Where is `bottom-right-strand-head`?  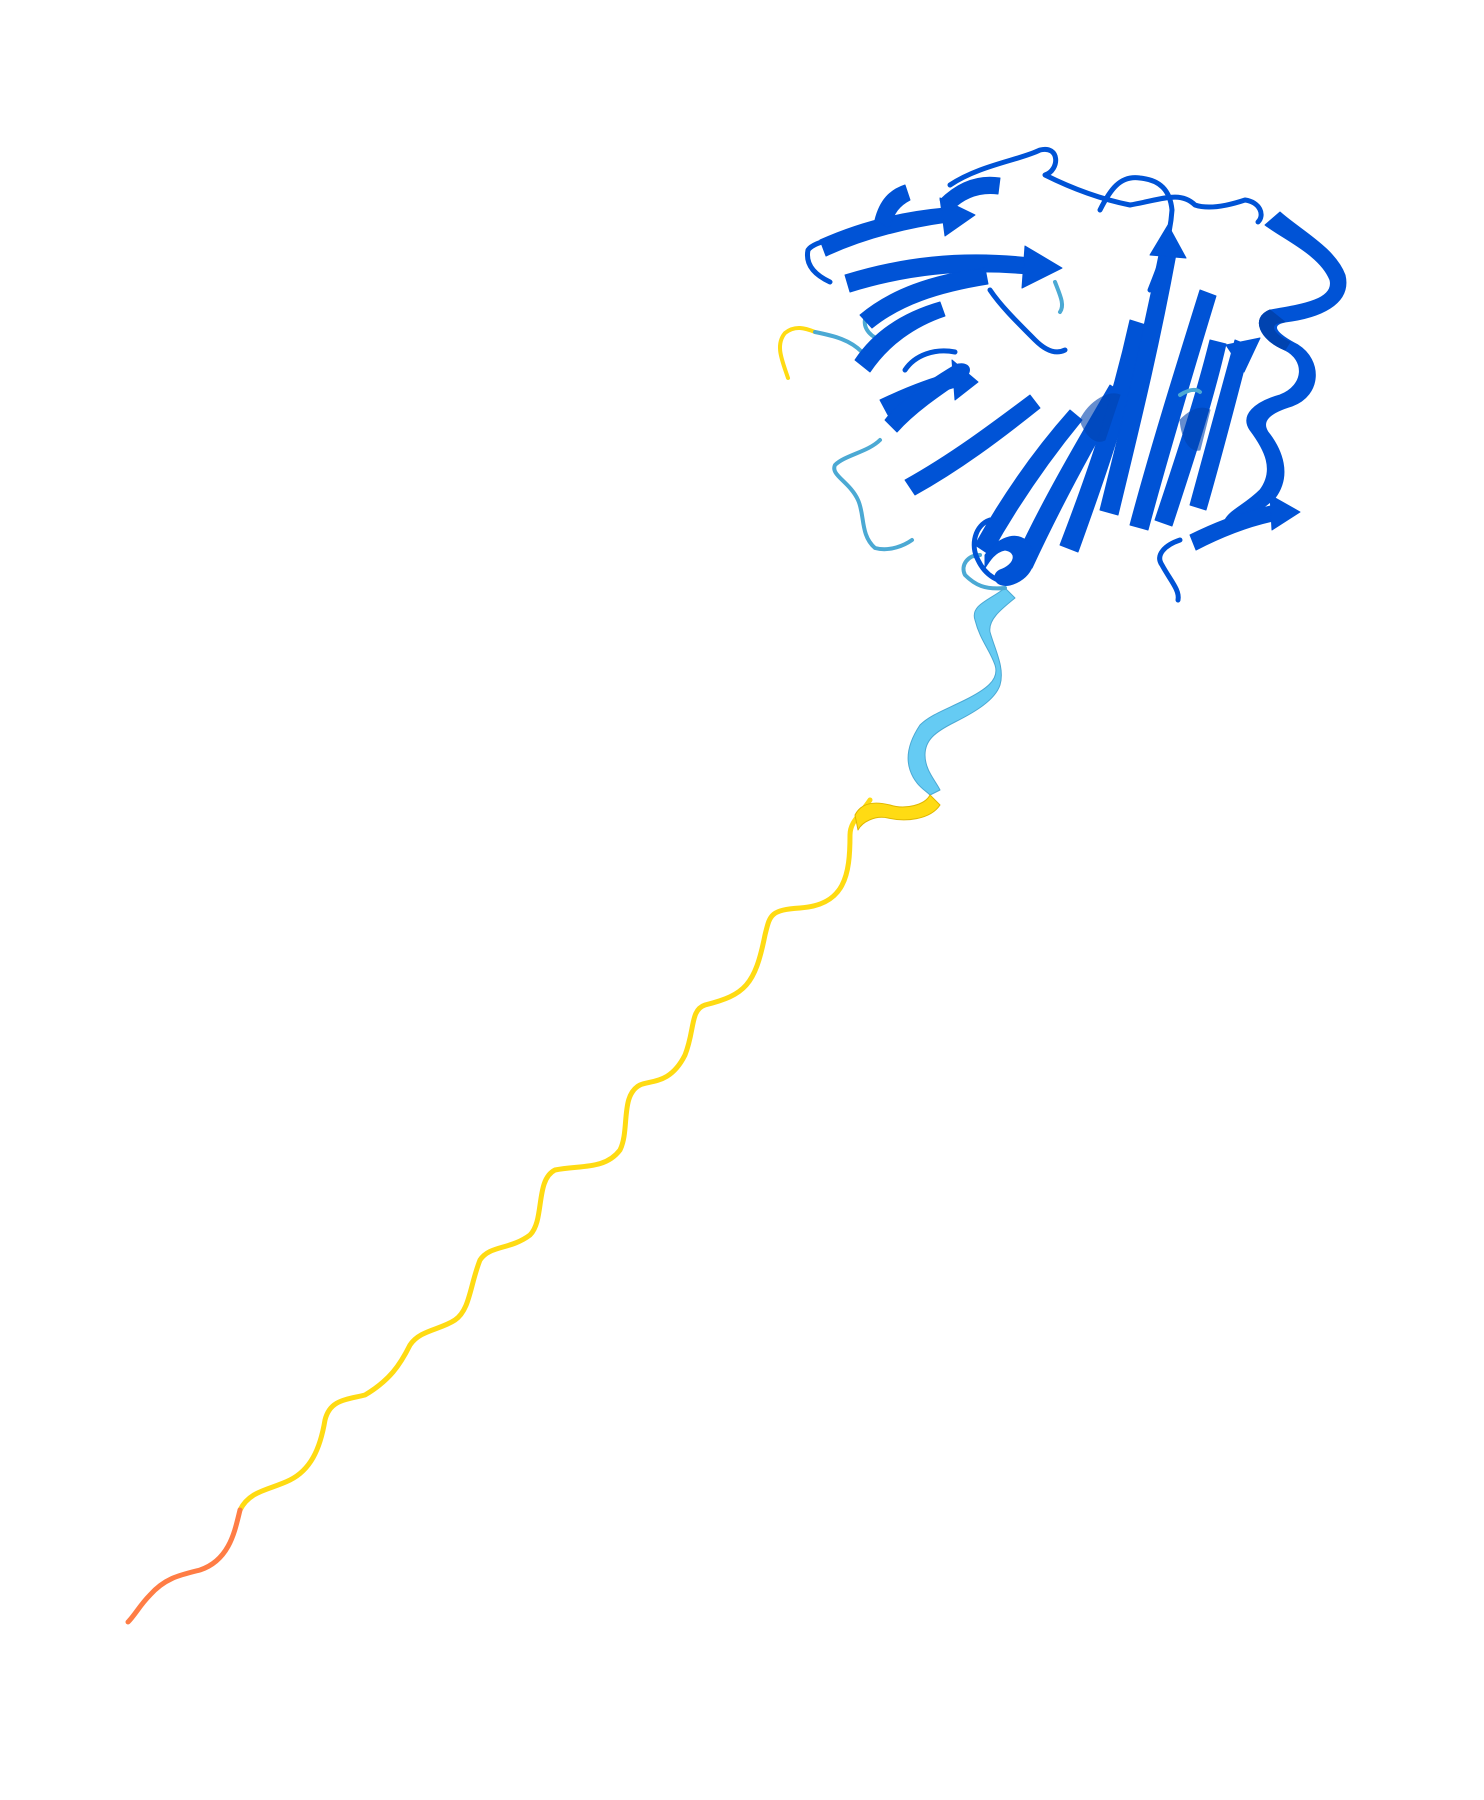 bottom-right-strand-head is located at coordinates (1285, 512).